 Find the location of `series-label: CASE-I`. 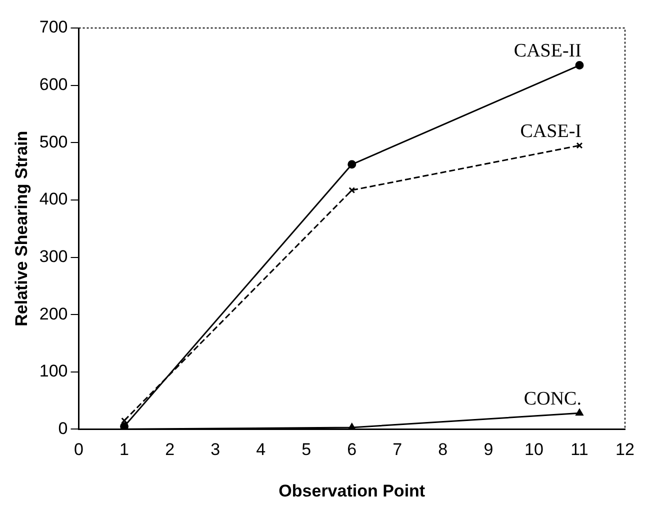

series-label: CASE-I is located at coordinates (551, 131).